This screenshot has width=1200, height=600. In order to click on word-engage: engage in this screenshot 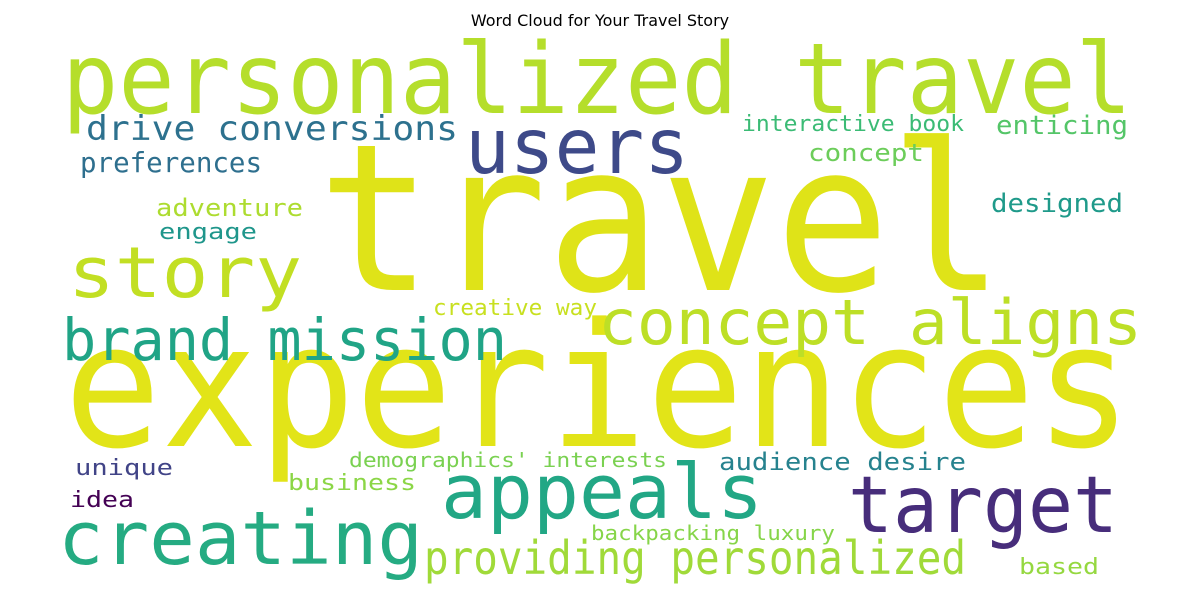, I will do `click(208, 232)`.